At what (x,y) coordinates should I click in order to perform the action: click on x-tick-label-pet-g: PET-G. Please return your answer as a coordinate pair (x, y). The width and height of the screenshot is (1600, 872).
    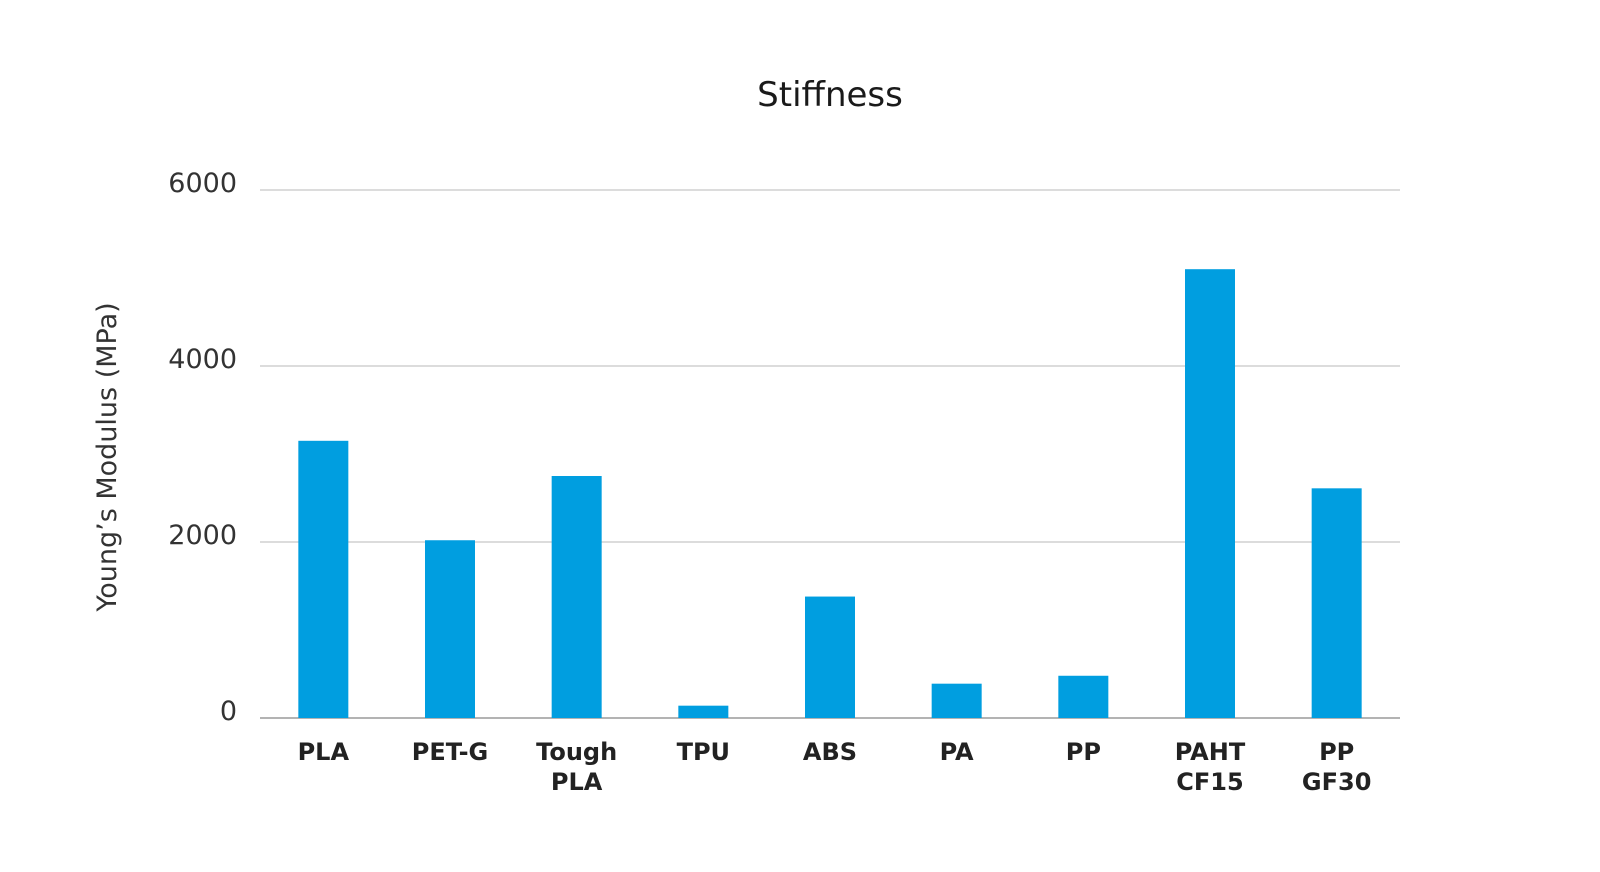
    Looking at the image, I should click on (450, 752).